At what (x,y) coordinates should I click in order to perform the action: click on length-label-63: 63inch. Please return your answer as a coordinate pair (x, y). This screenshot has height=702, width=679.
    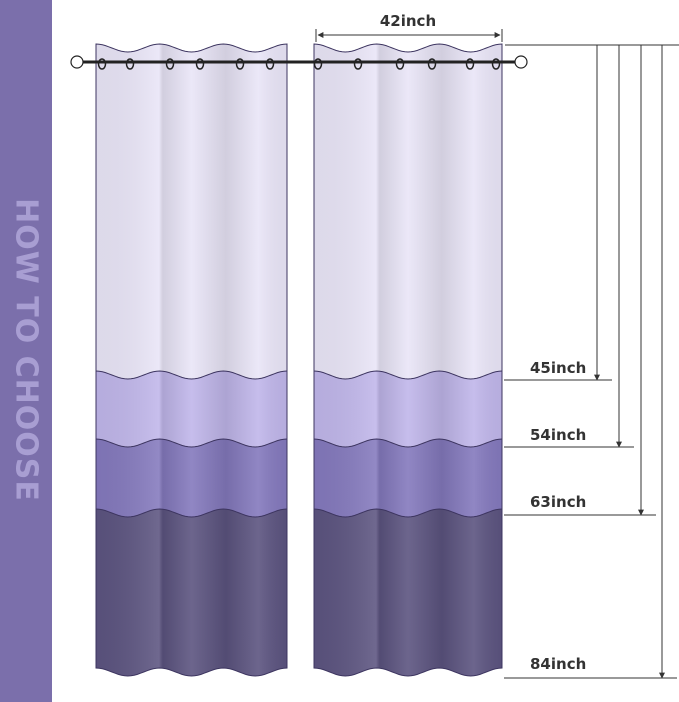
    Looking at the image, I should click on (558, 502).